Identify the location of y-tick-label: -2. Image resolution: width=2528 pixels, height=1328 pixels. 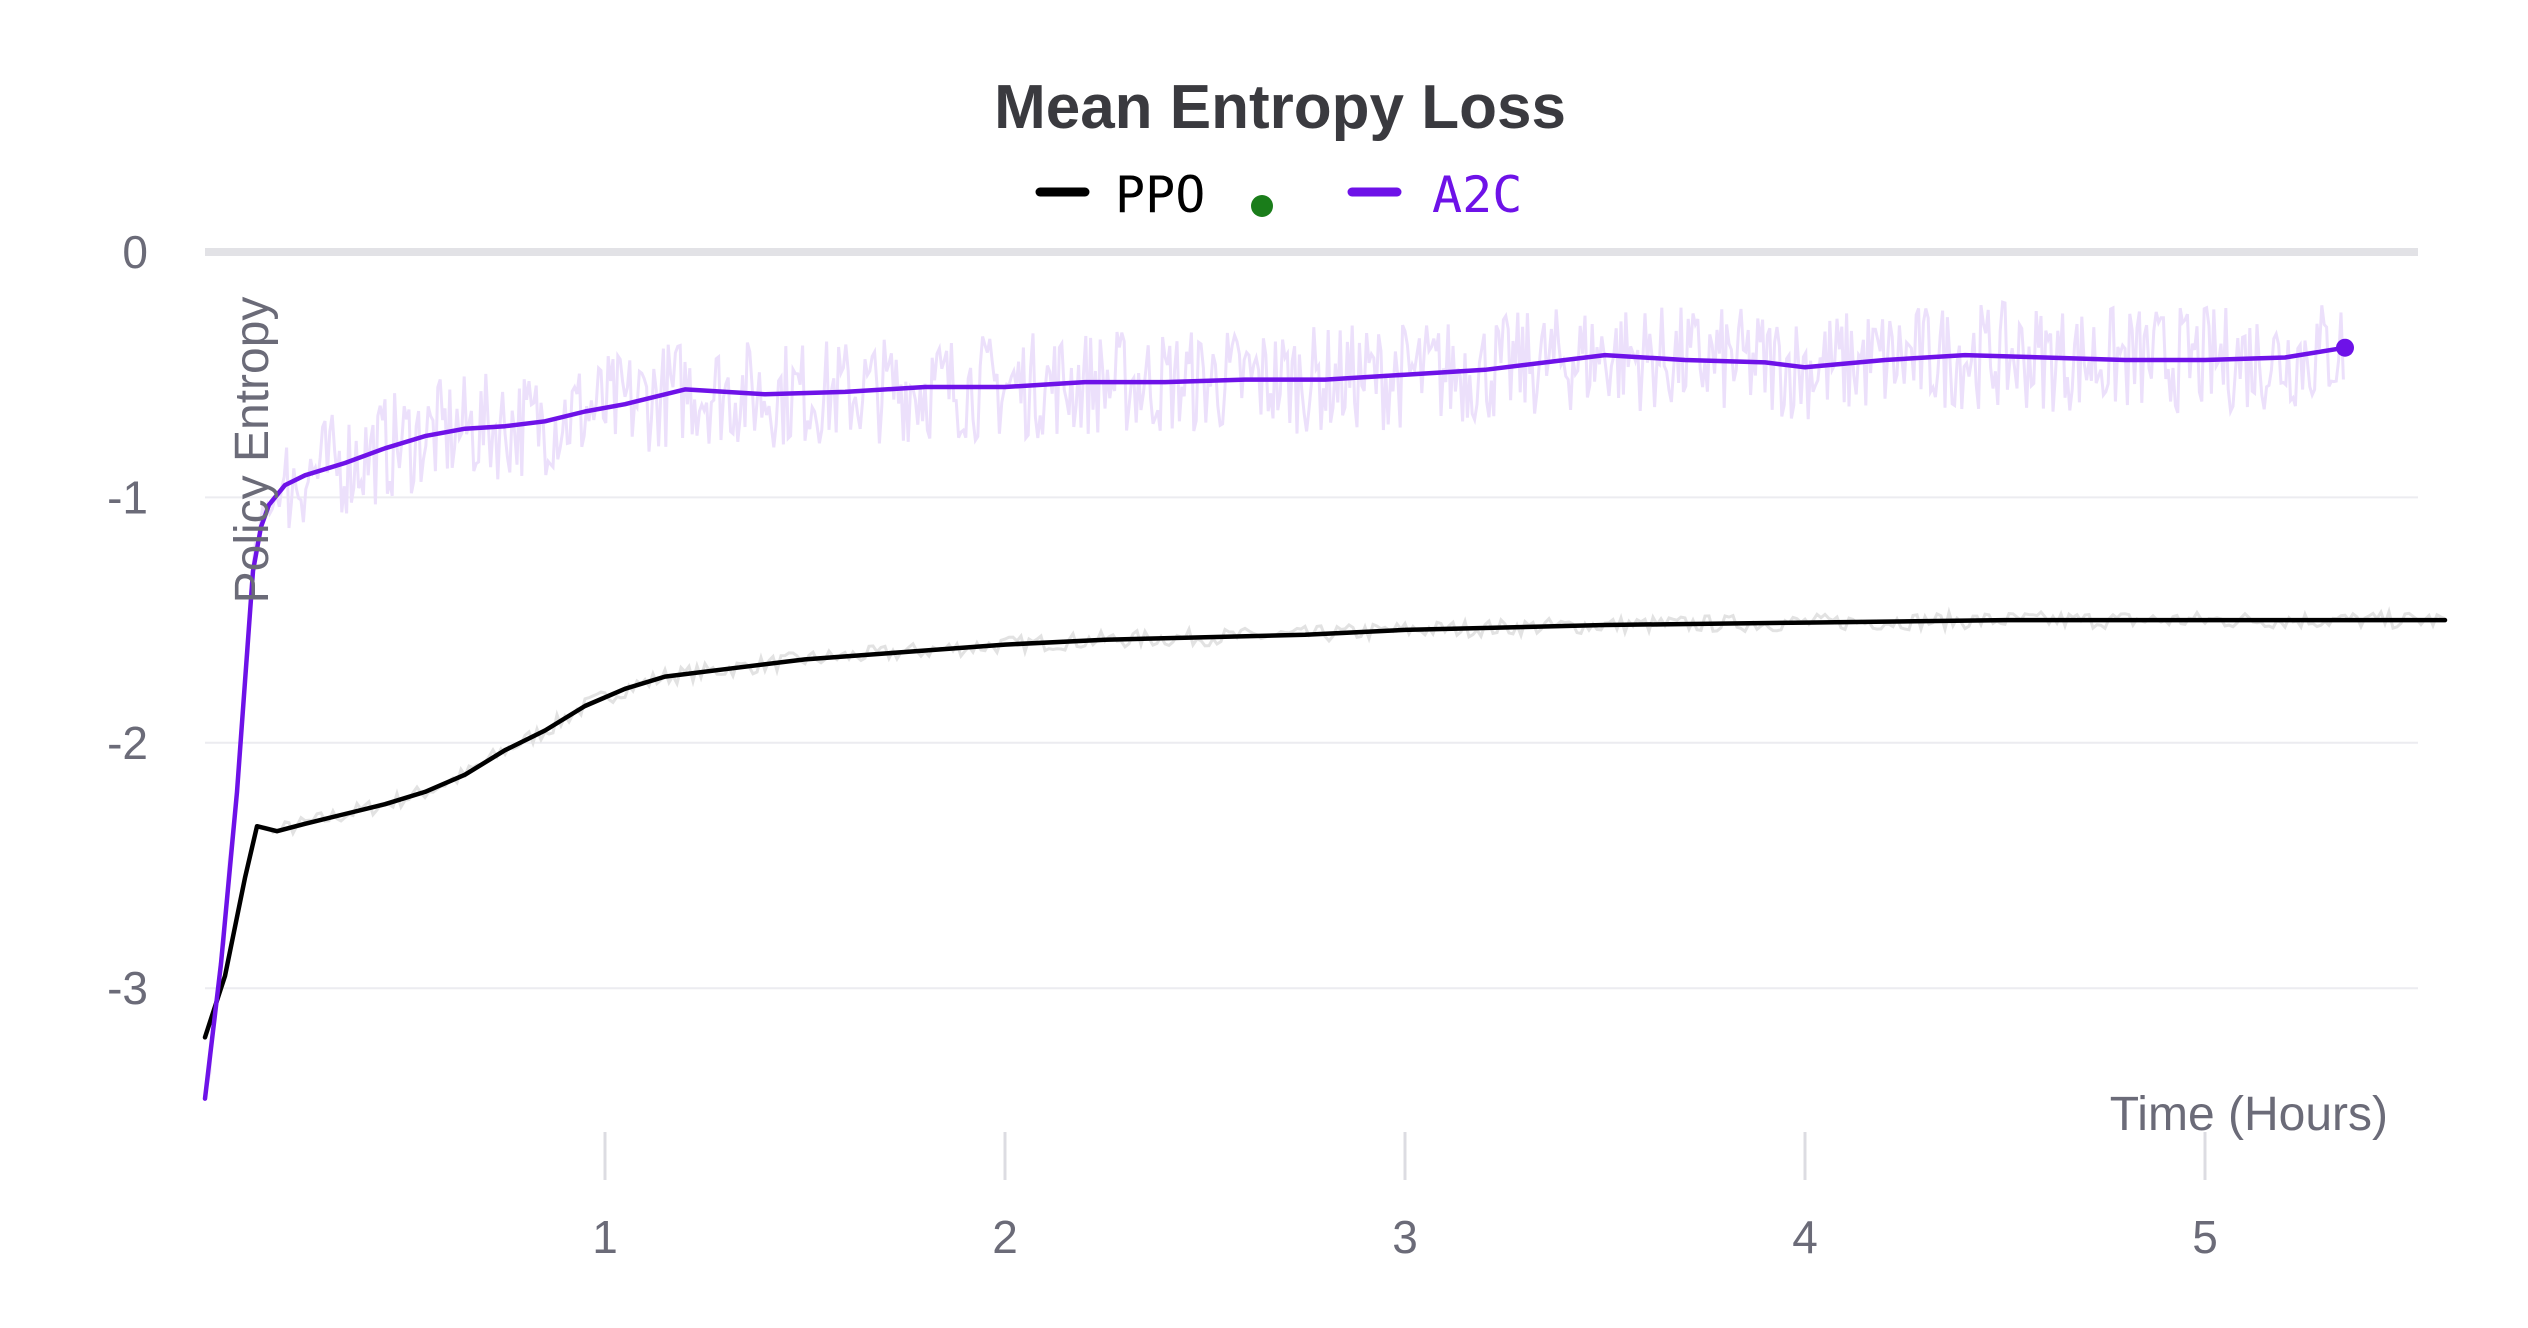
(127, 743).